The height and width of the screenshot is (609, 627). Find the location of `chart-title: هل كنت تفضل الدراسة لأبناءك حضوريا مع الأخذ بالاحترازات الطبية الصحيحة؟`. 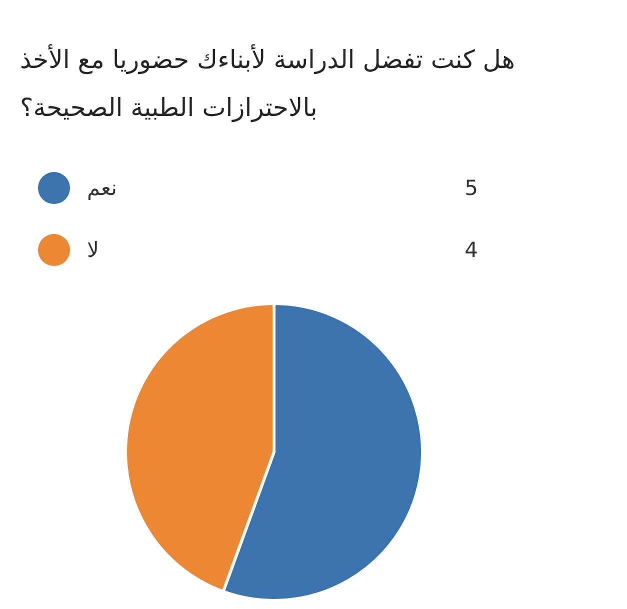

chart-title: هل كنت تفضل الدراسة لأبناءك حضوريا مع الأخذ بالاحترازات الطبية الصحيحة؟ is located at coordinates (267, 83).